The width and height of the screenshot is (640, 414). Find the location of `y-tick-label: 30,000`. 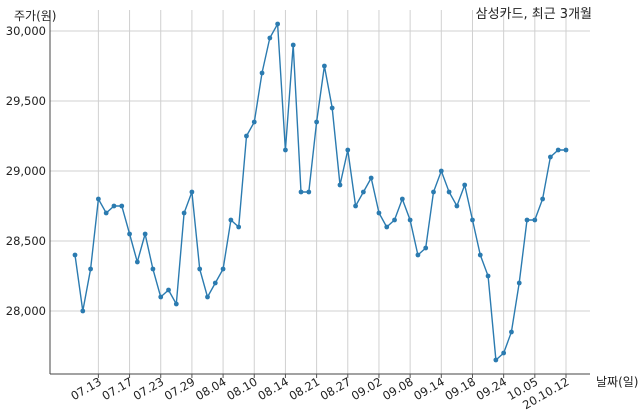

y-tick-label: 30,000 is located at coordinates (26, 31).